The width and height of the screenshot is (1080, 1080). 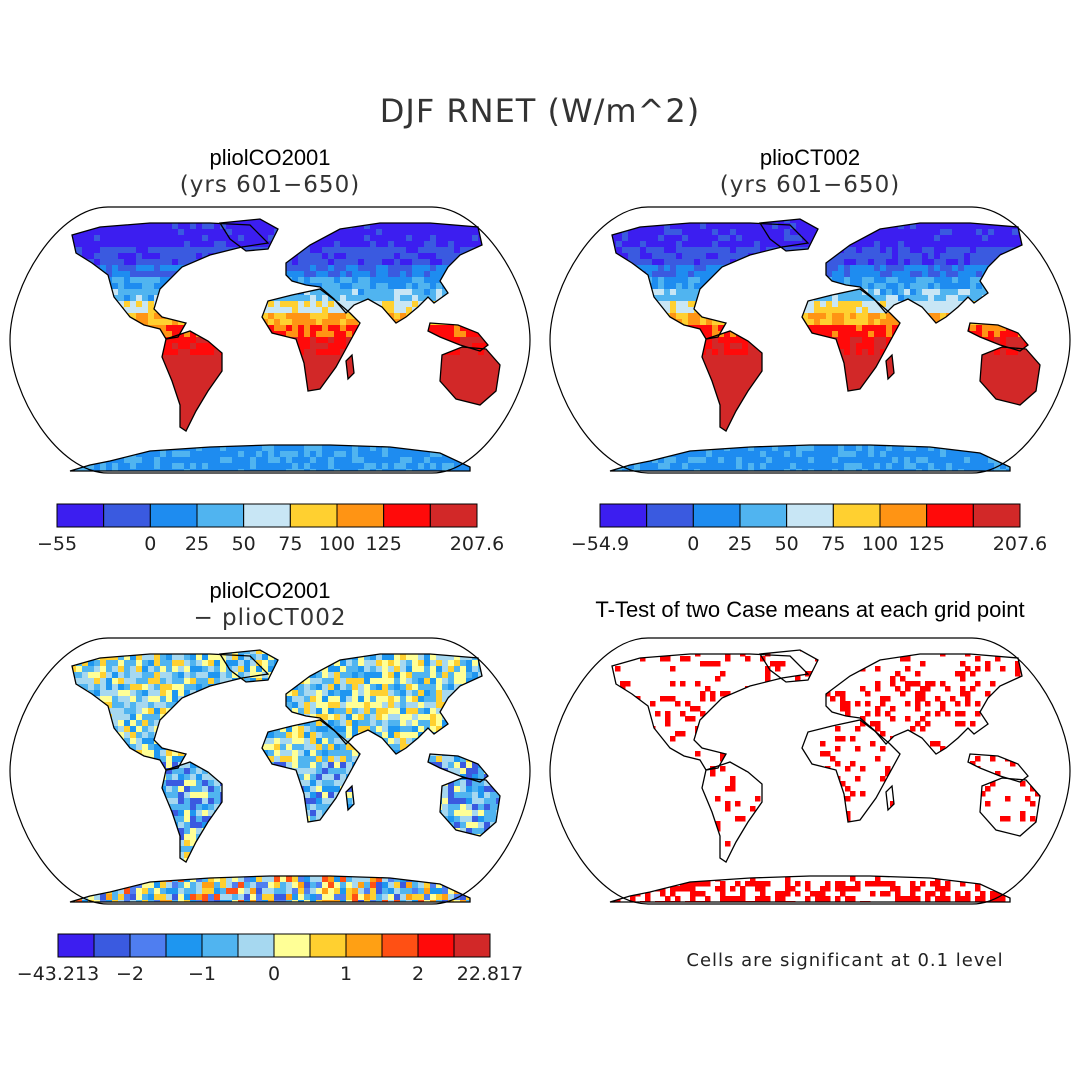 What do you see at coordinates (58, 974) in the screenshot?
I see `colorbar-label: −43.213` at bounding box center [58, 974].